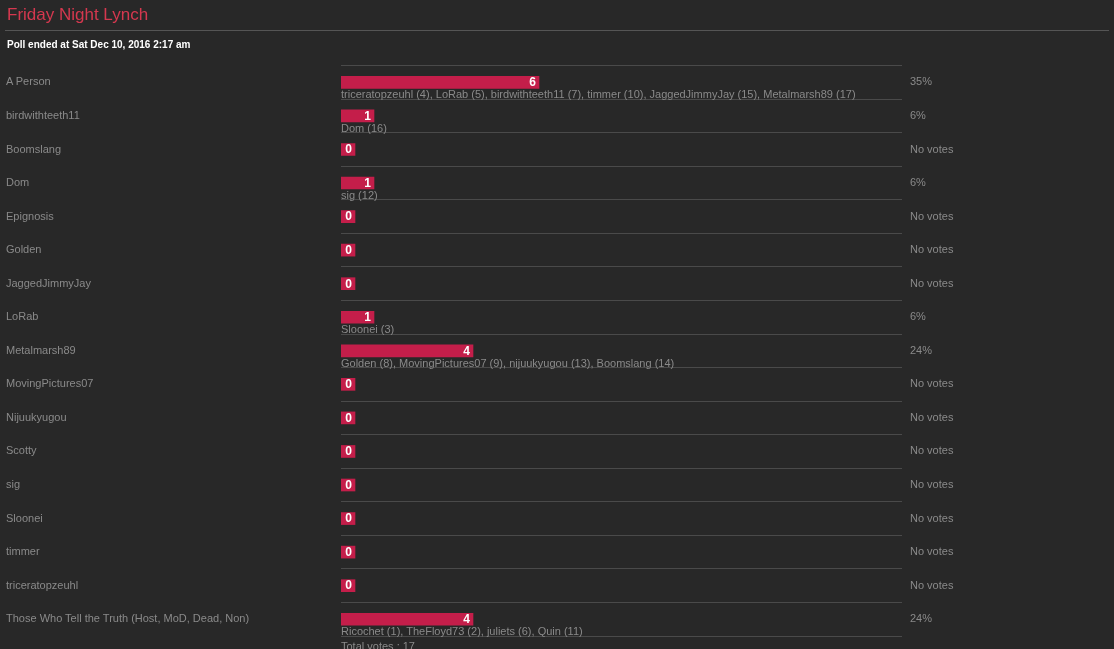  What do you see at coordinates (359, 195) in the screenshot?
I see `annotation: sig (12)` at bounding box center [359, 195].